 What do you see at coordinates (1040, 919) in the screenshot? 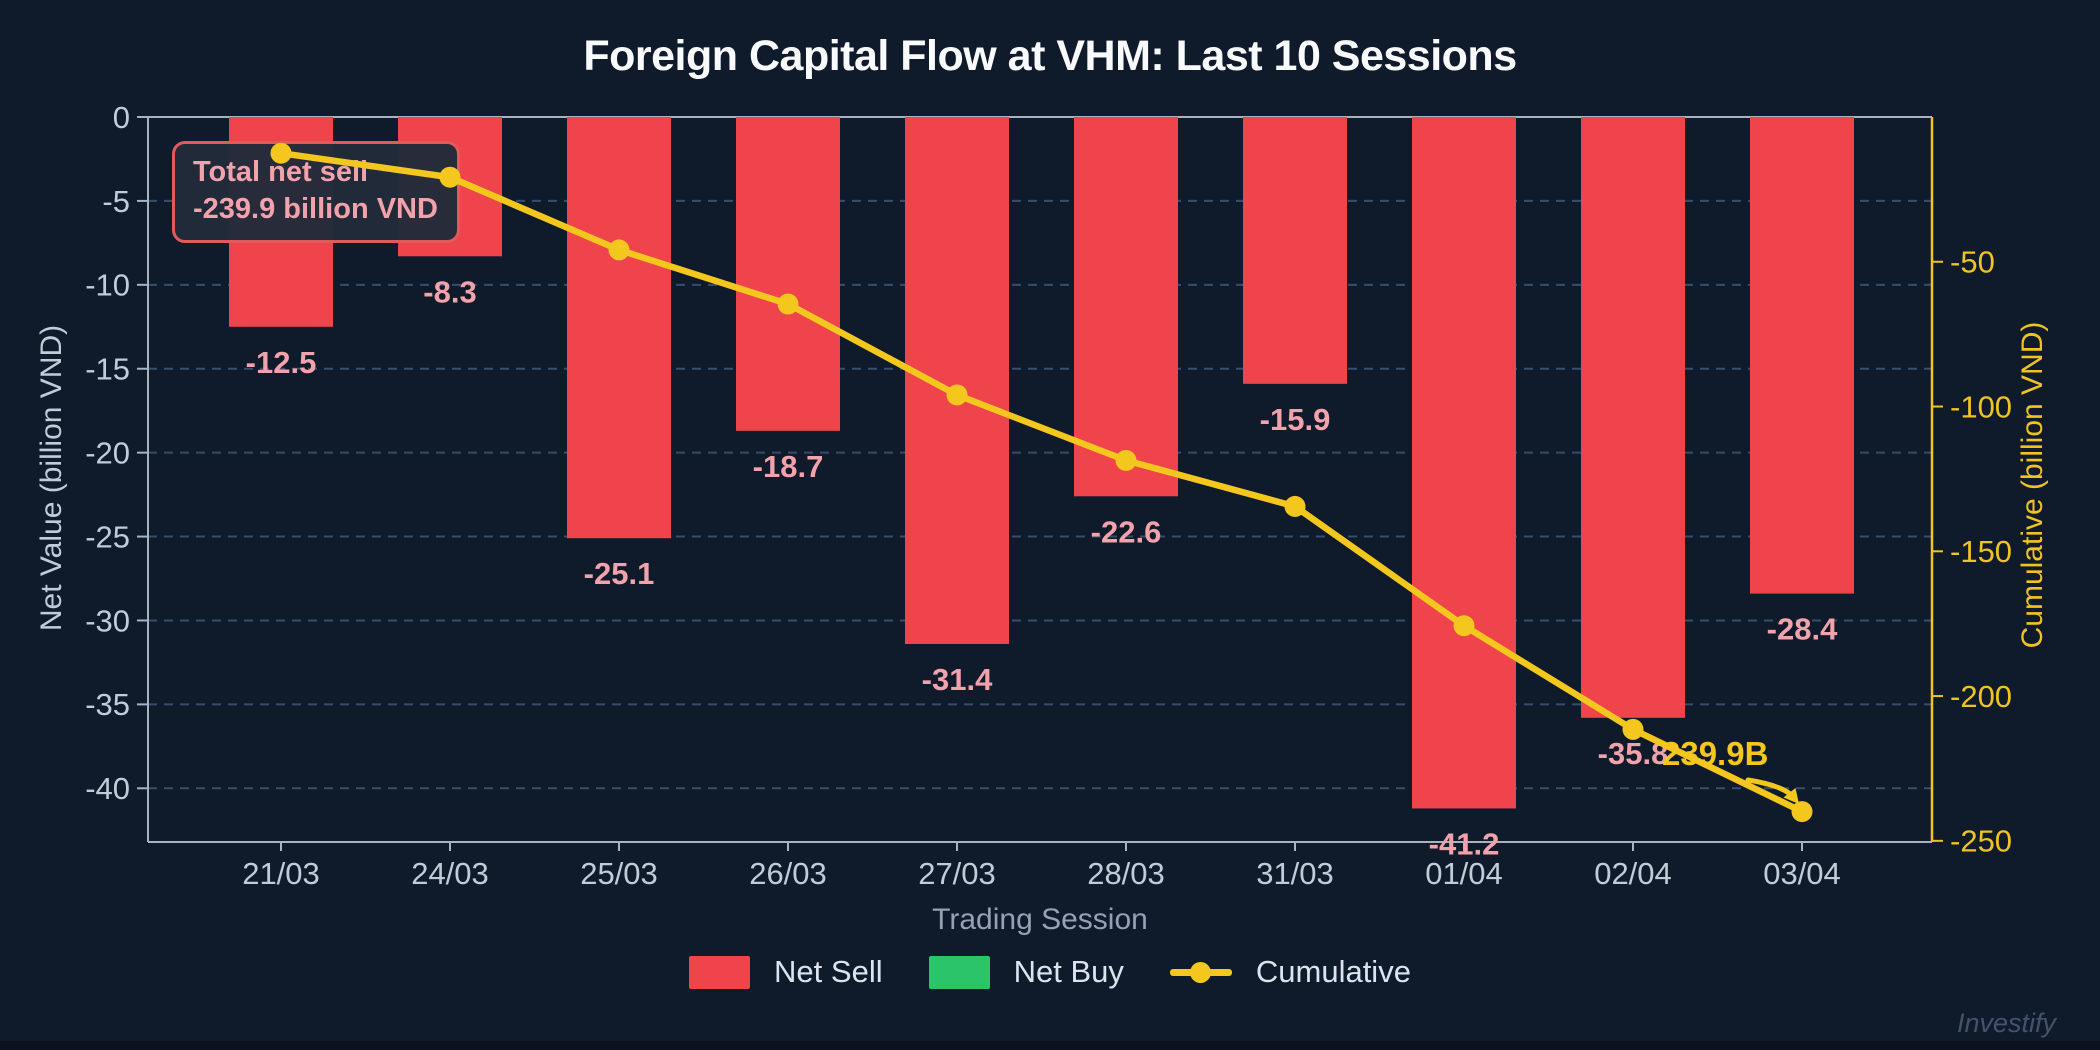
I see `x-axis-title: Trading Session` at bounding box center [1040, 919].